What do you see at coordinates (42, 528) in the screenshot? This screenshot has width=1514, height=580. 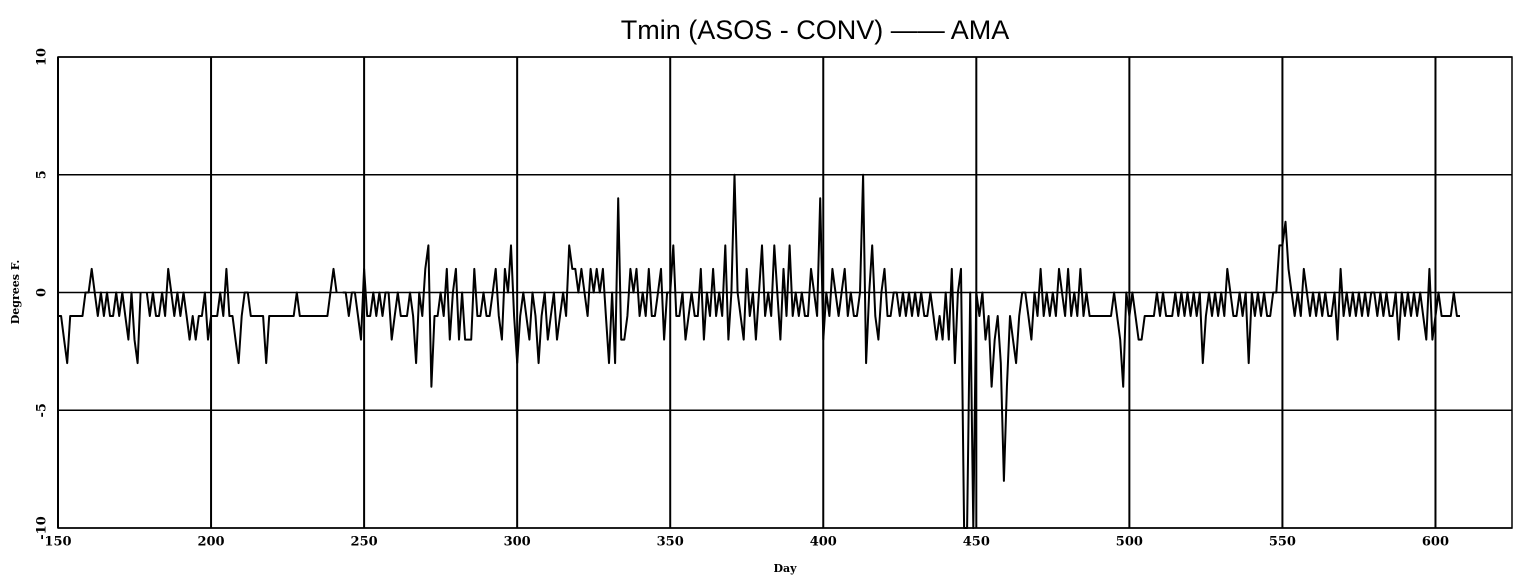 I see `y-tick-label: -10` at bounding box center [42, 528].